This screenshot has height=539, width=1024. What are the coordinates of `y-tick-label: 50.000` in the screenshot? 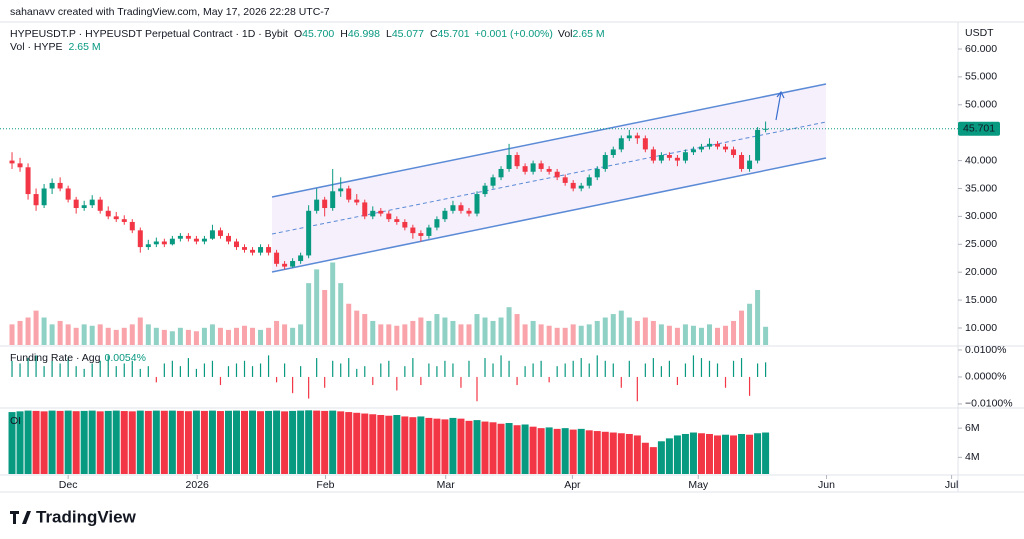 It's located at (981, 105).